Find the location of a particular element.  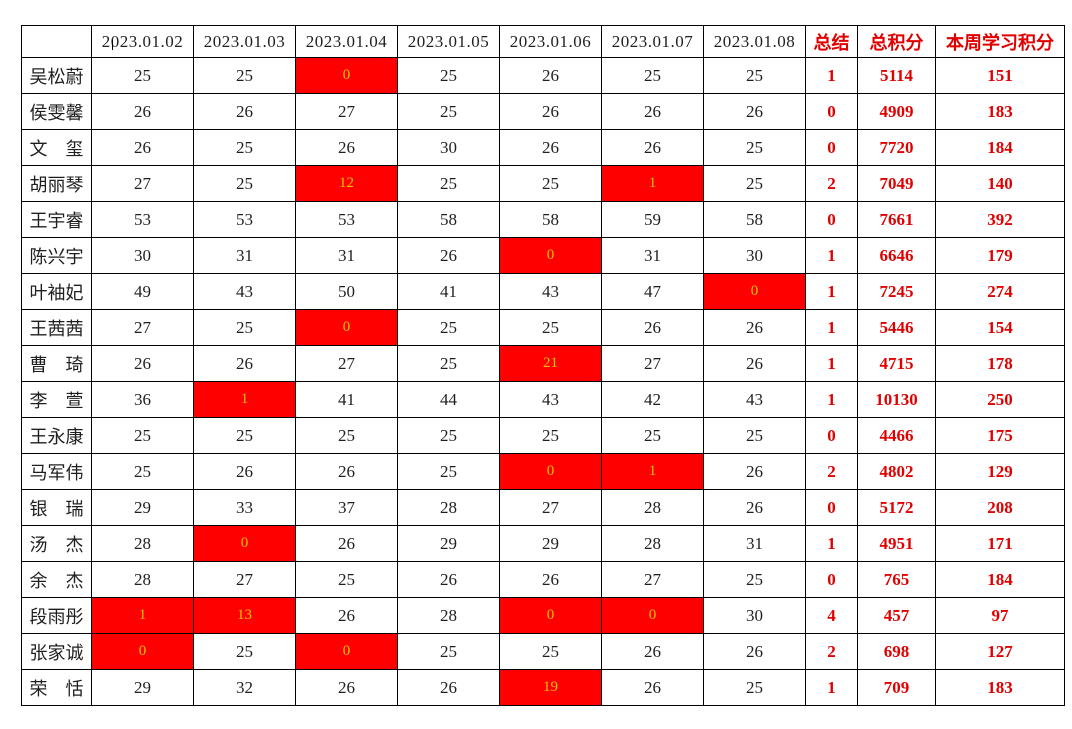

student-row: 曹 琦 26 26 27 25 21 27 26 1 4715 178 is located at coordinates (543, 363).